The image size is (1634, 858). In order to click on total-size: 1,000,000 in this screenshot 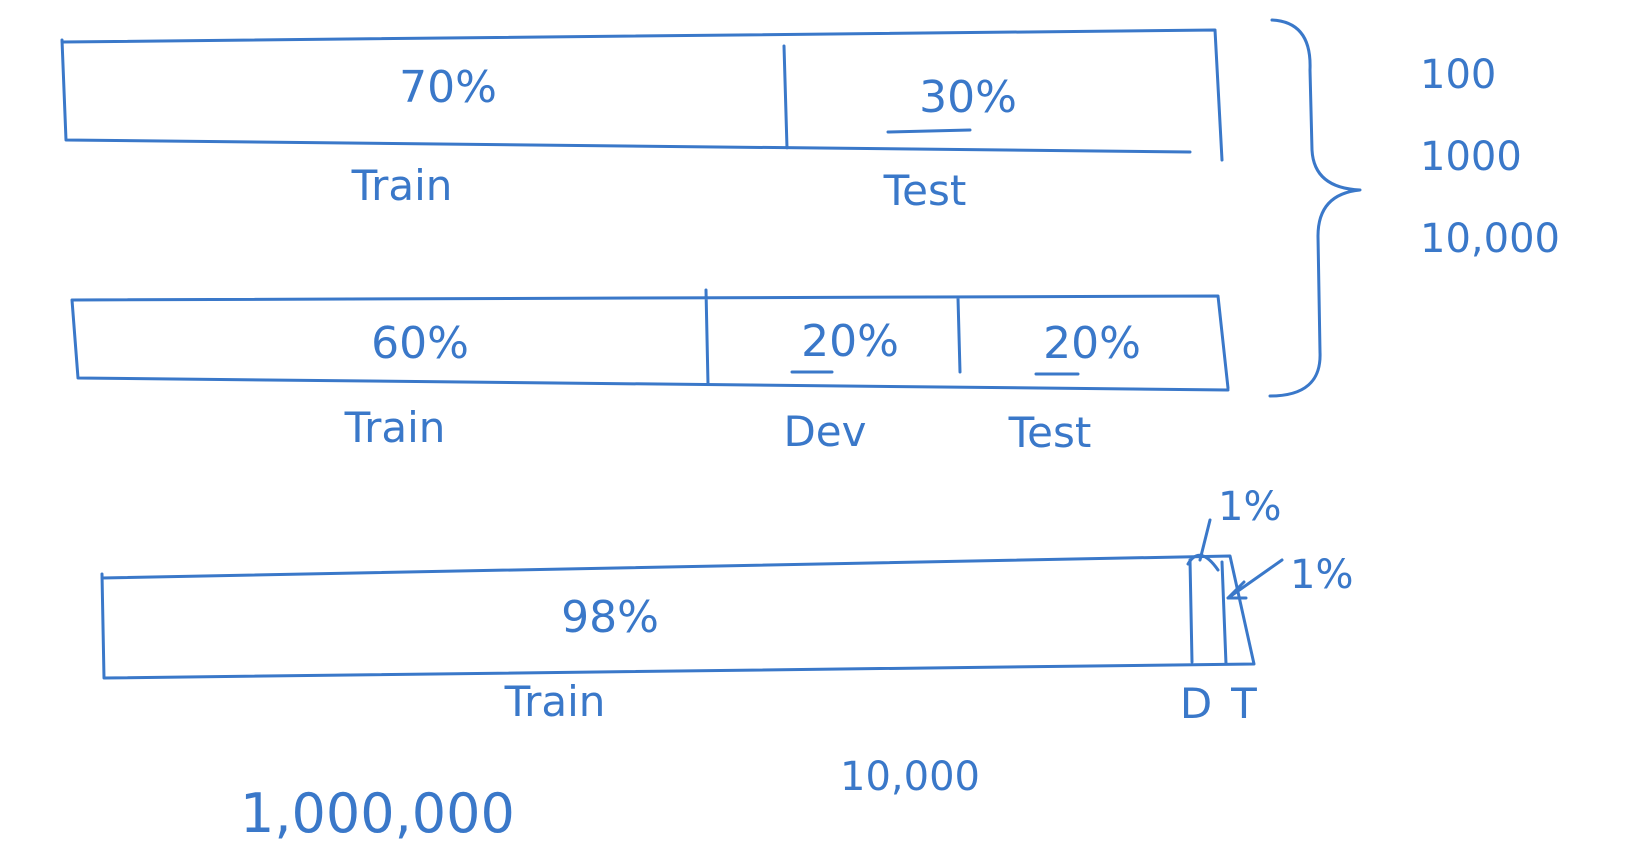, I will do `click(377, 813)`.